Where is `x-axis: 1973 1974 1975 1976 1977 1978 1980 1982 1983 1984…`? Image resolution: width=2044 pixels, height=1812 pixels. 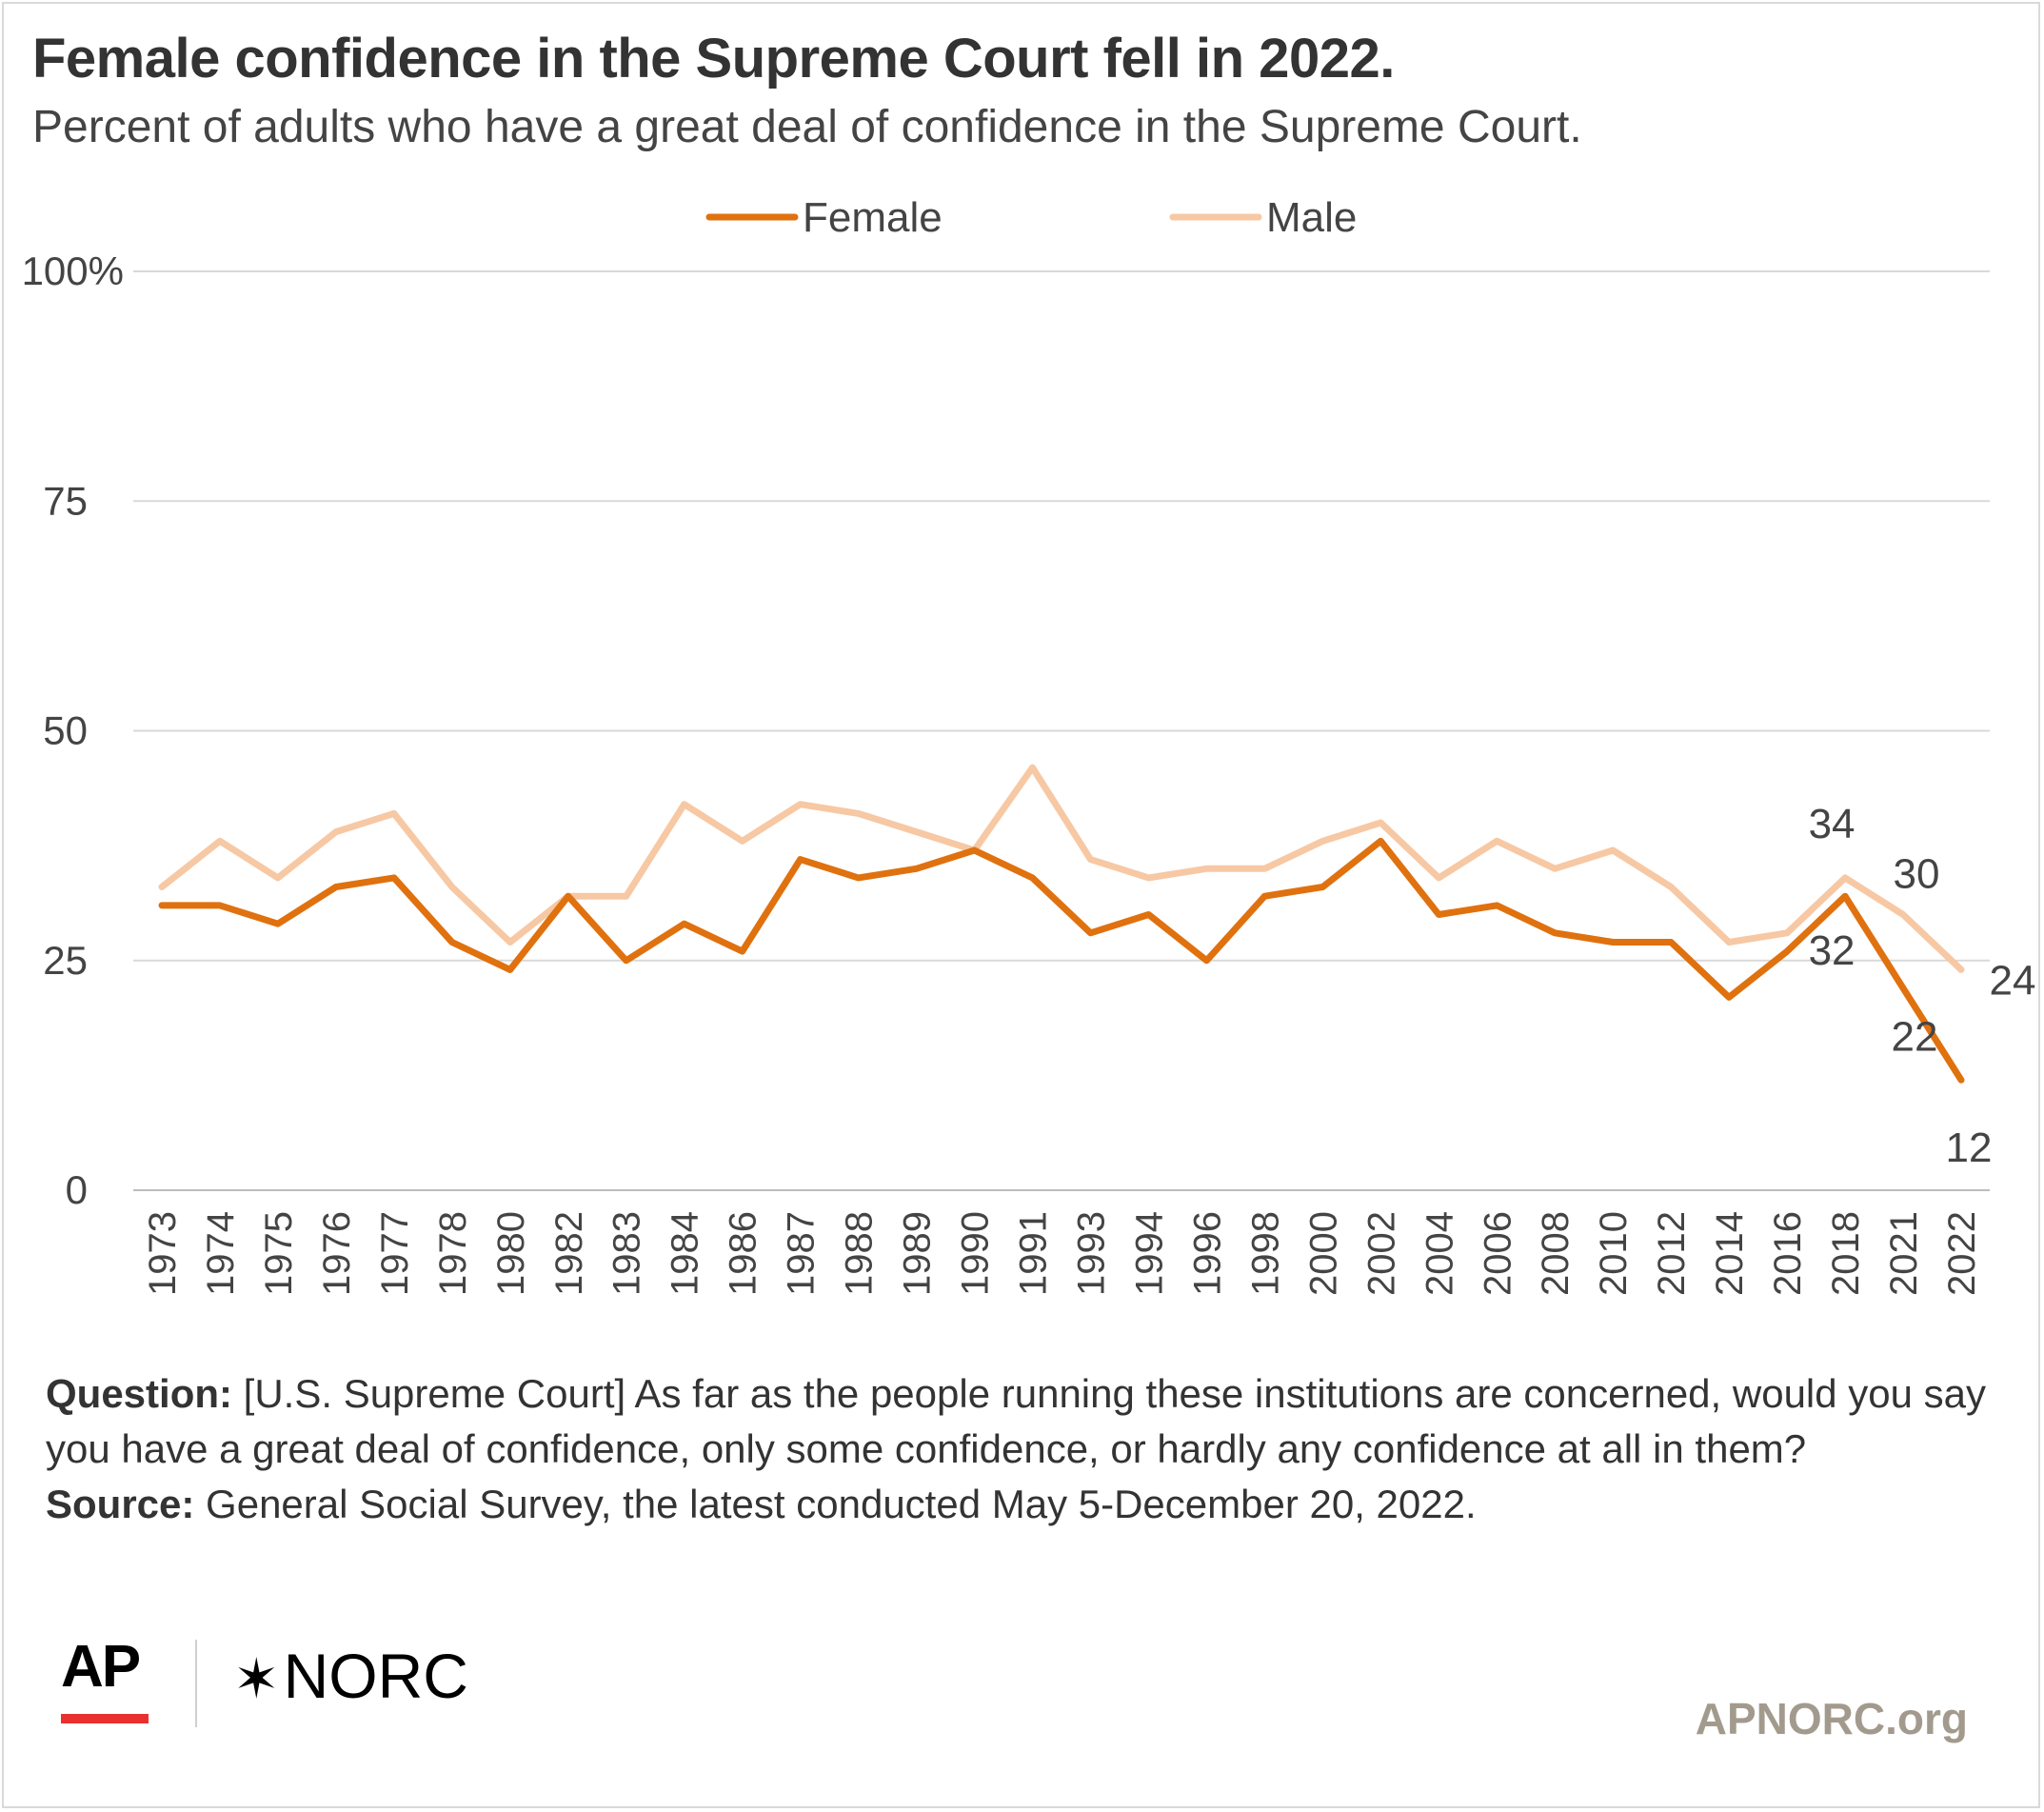
x-axis: 1973 1974 1975 1976 1977 1978 1980 1982 1983 1984… is located at coordinates (1062, 1253).